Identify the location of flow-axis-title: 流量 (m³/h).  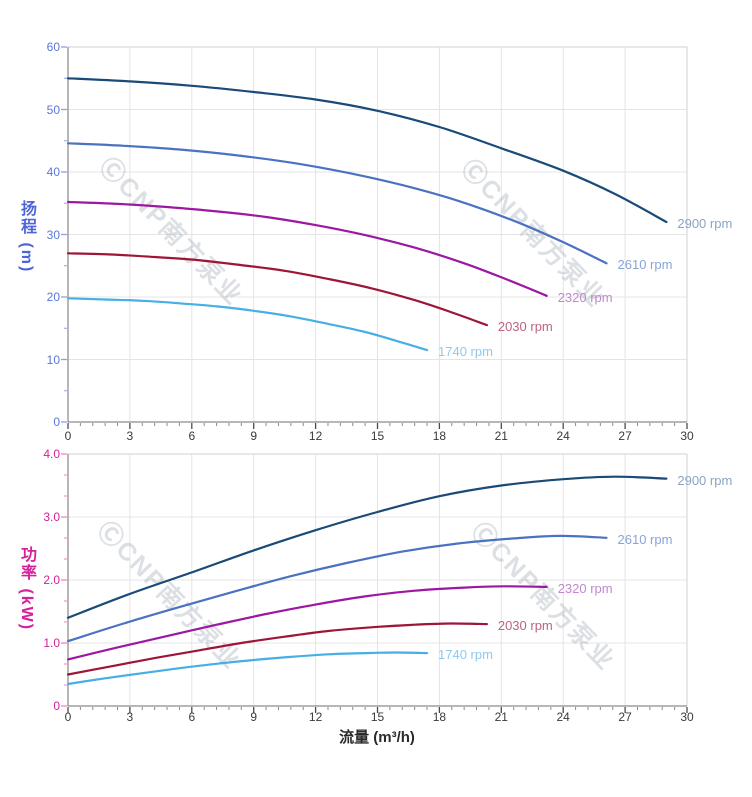
(377, 737).